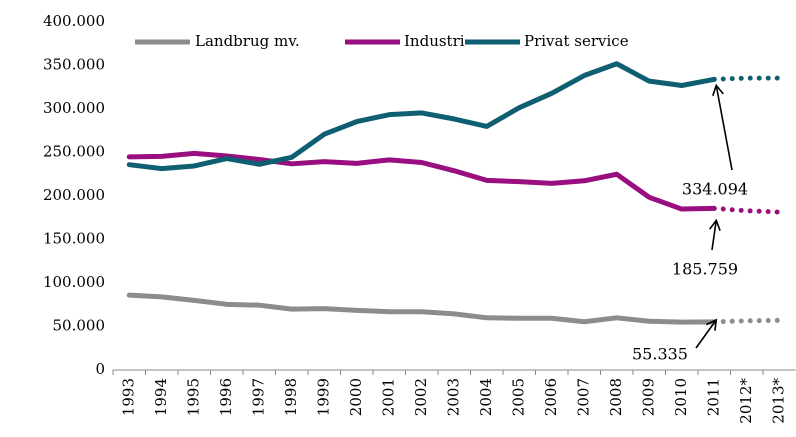 The image size is (796, 437). I want to click on y-tick-label: 100.000, so click(74, 282).